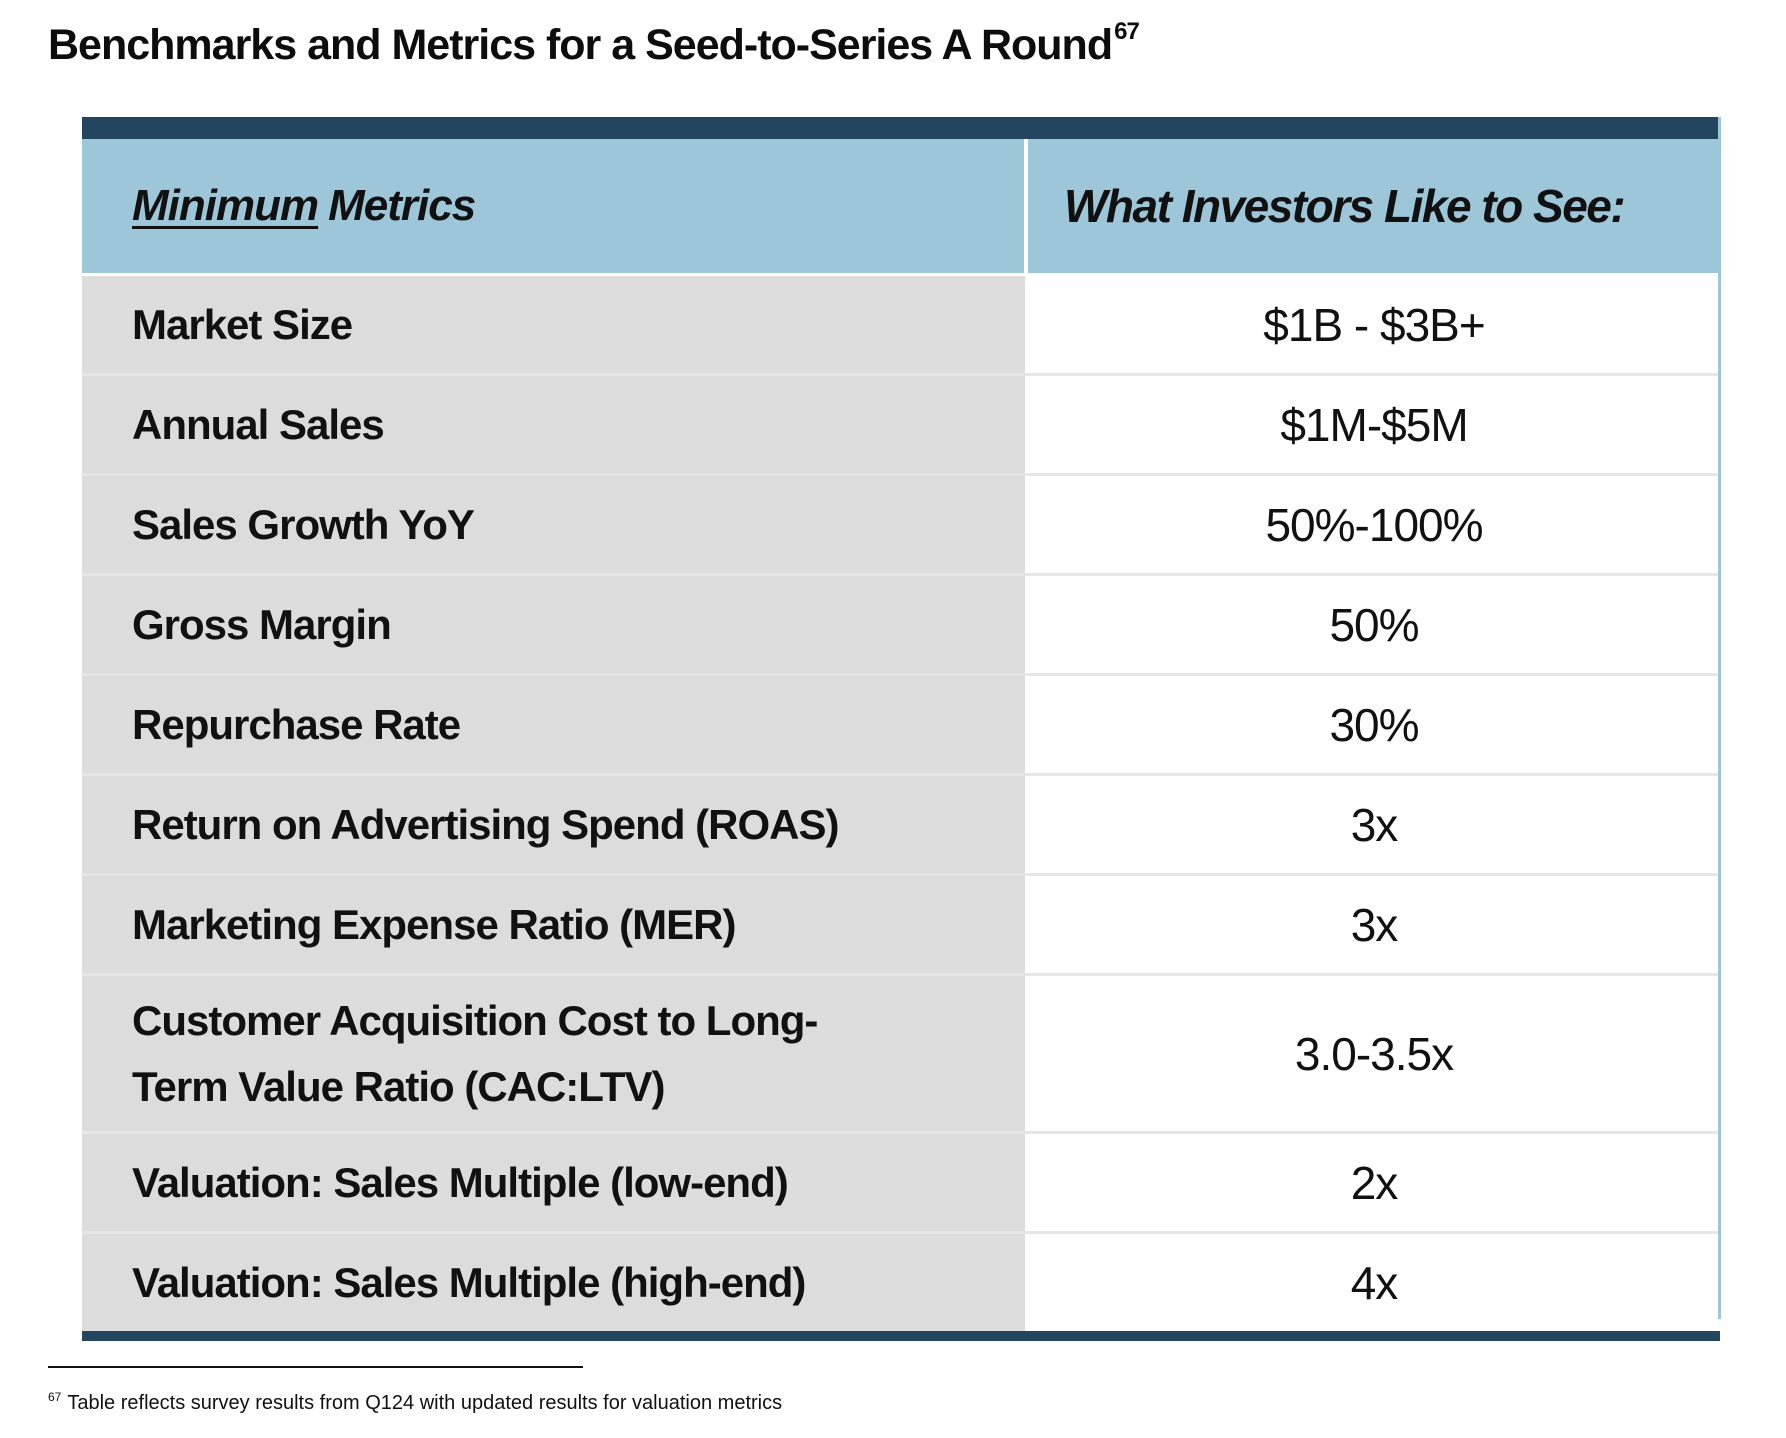 The height and width of the screenshot is (1438, 1786). I want to click on metric-cell: Valuation: Sales Multiple (high-end), so click(555, 1282).